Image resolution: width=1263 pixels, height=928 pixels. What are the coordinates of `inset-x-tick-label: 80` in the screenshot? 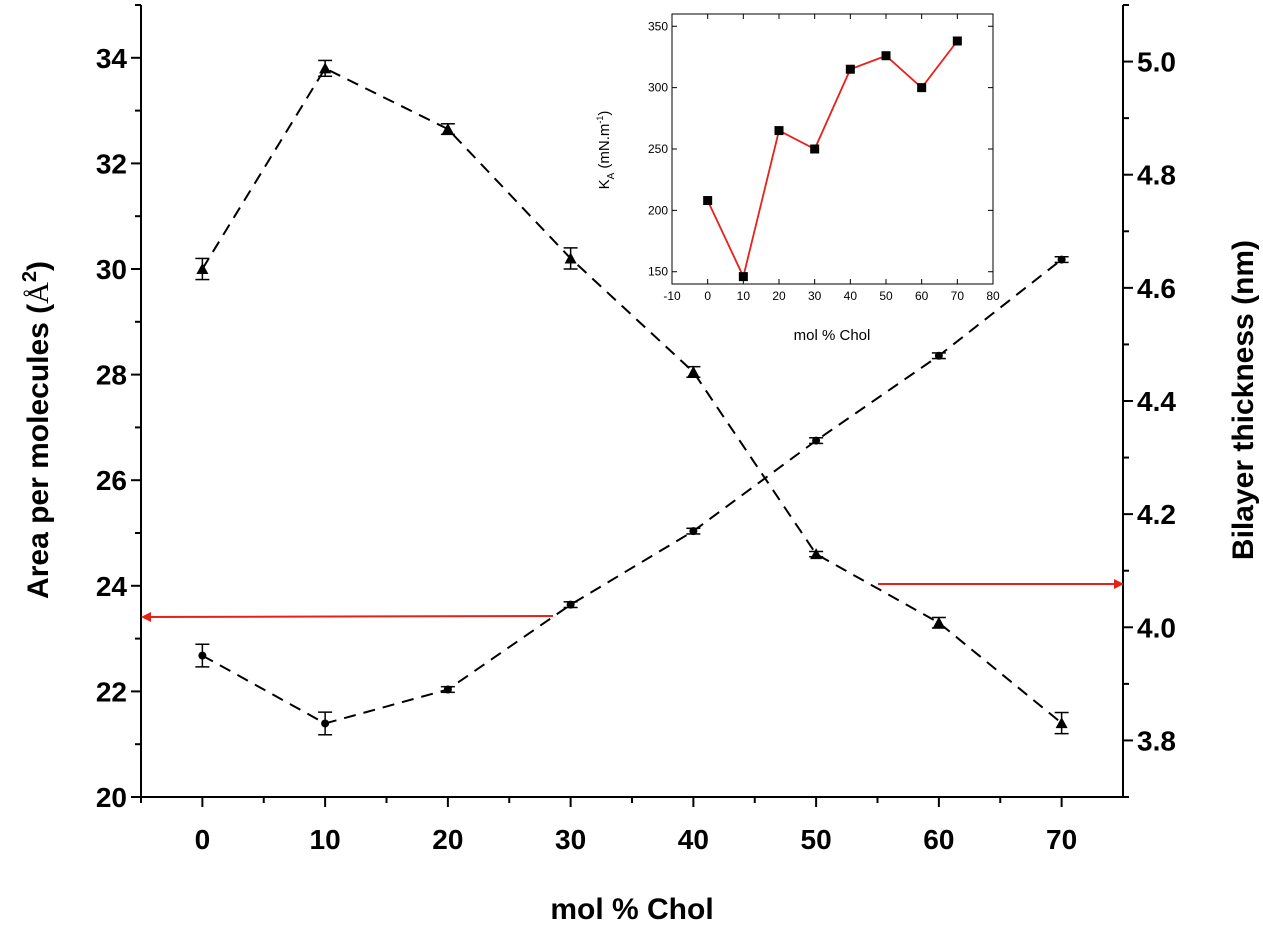 It's located at (993, 296).